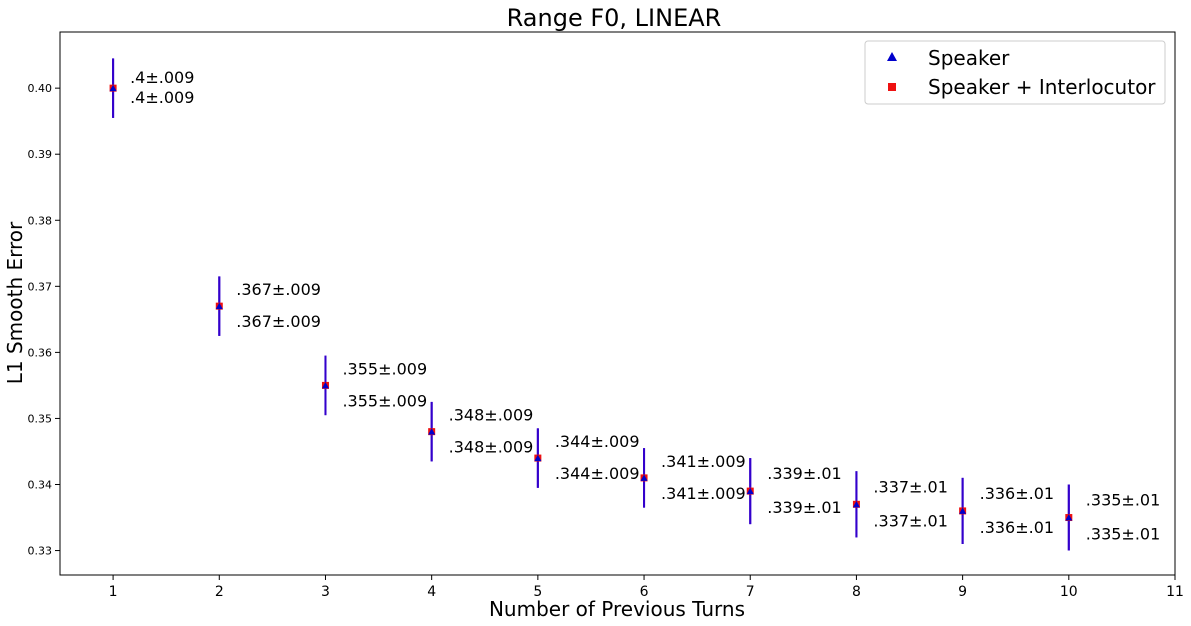 The image size is (1191, 626). What do you see at coordinates (162, 77) in the screenshot?
I see `annotation-speaker: .4±.009` at bounding box center [162, 77].